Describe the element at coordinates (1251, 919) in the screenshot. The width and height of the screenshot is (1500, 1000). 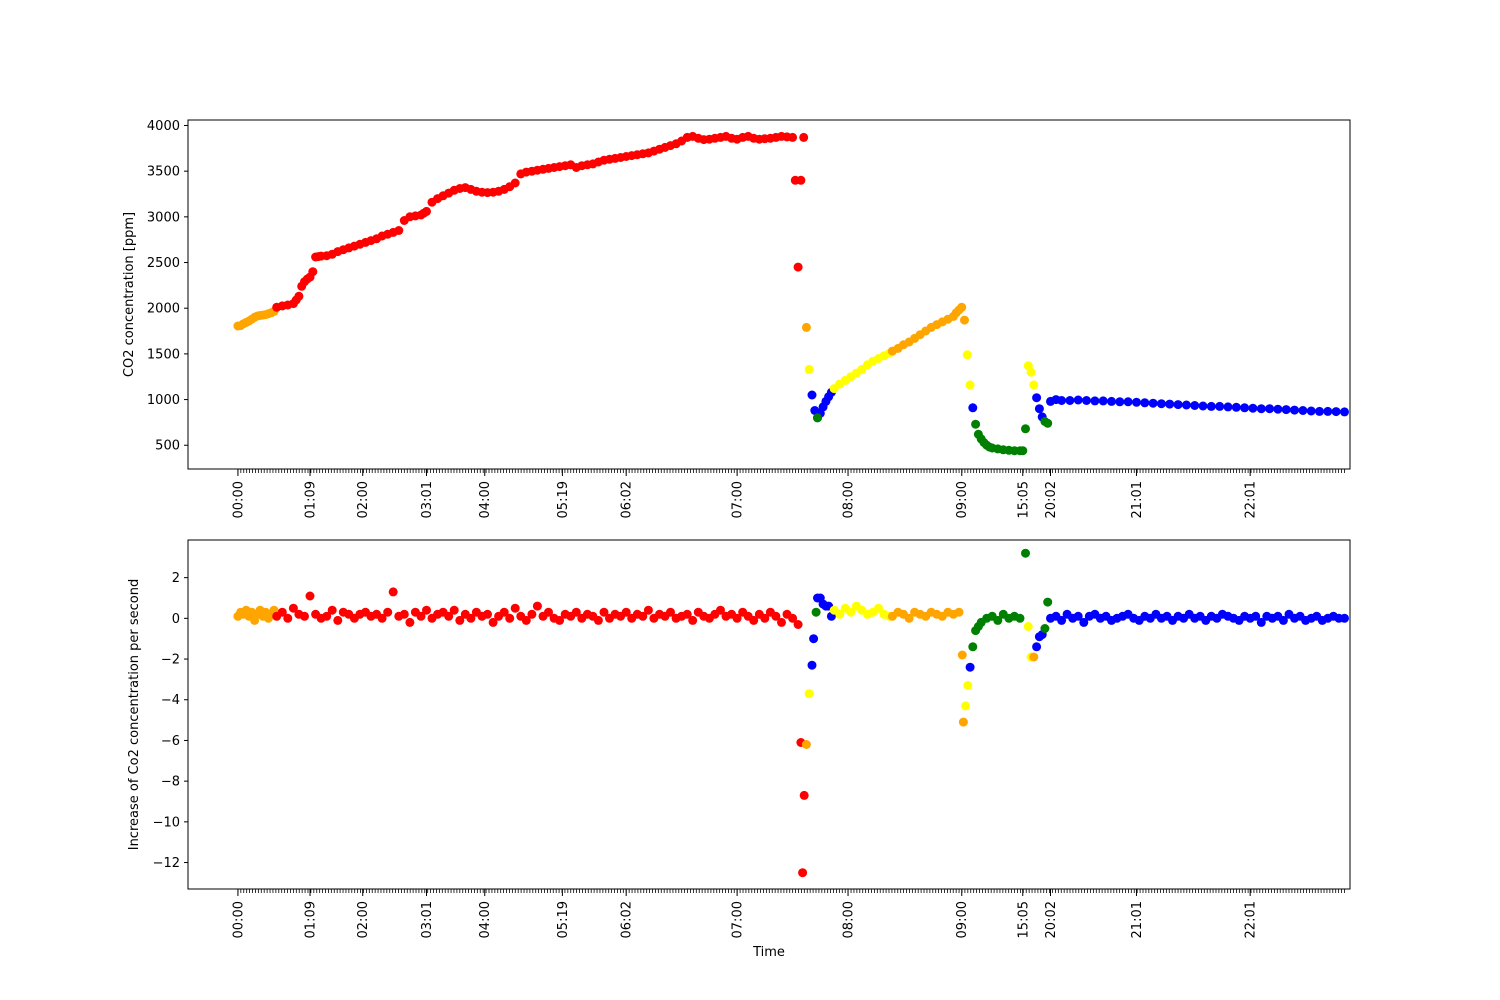
I see `x-tick-label: 22:01` at that location.